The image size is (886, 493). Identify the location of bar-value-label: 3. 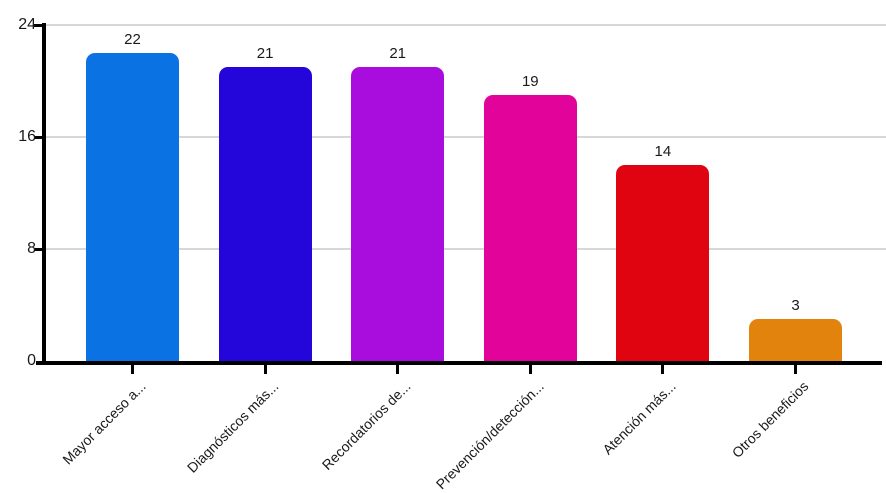
(795, 305).